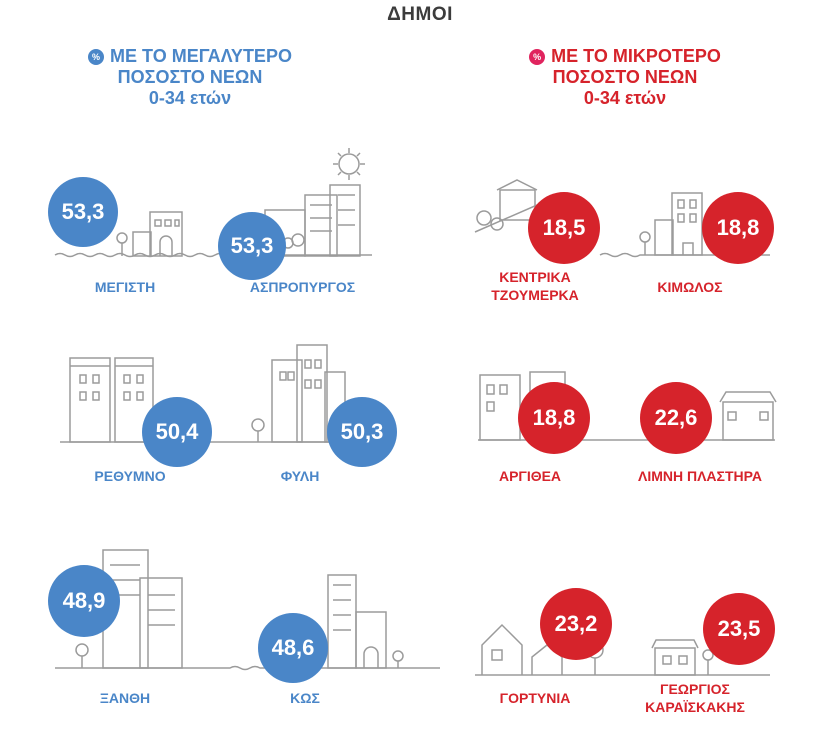 The height and width of the screenshot is (730, 840). Describe the element at coordinates (564, 228) in the screenshot. I see `value-bubble-kentrika-tzoumerka: 18,5` at that location.